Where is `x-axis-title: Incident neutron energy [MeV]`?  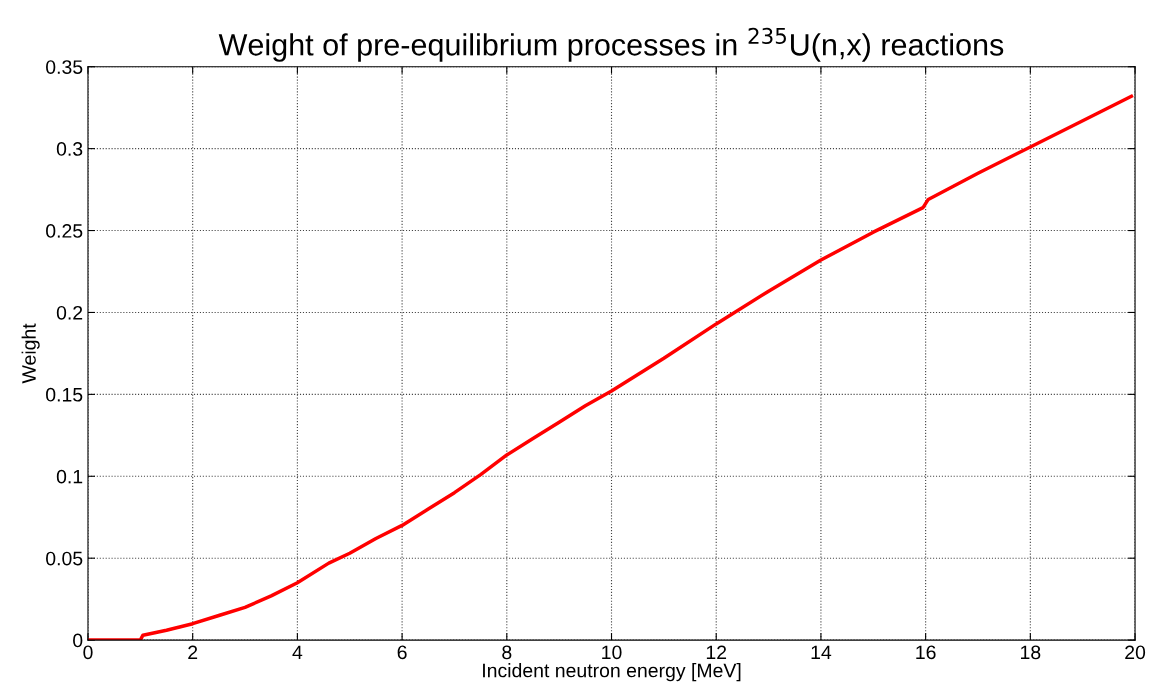 x-axis-title: Incident neutron energy [MeV] is located at coordinates (612, 672).